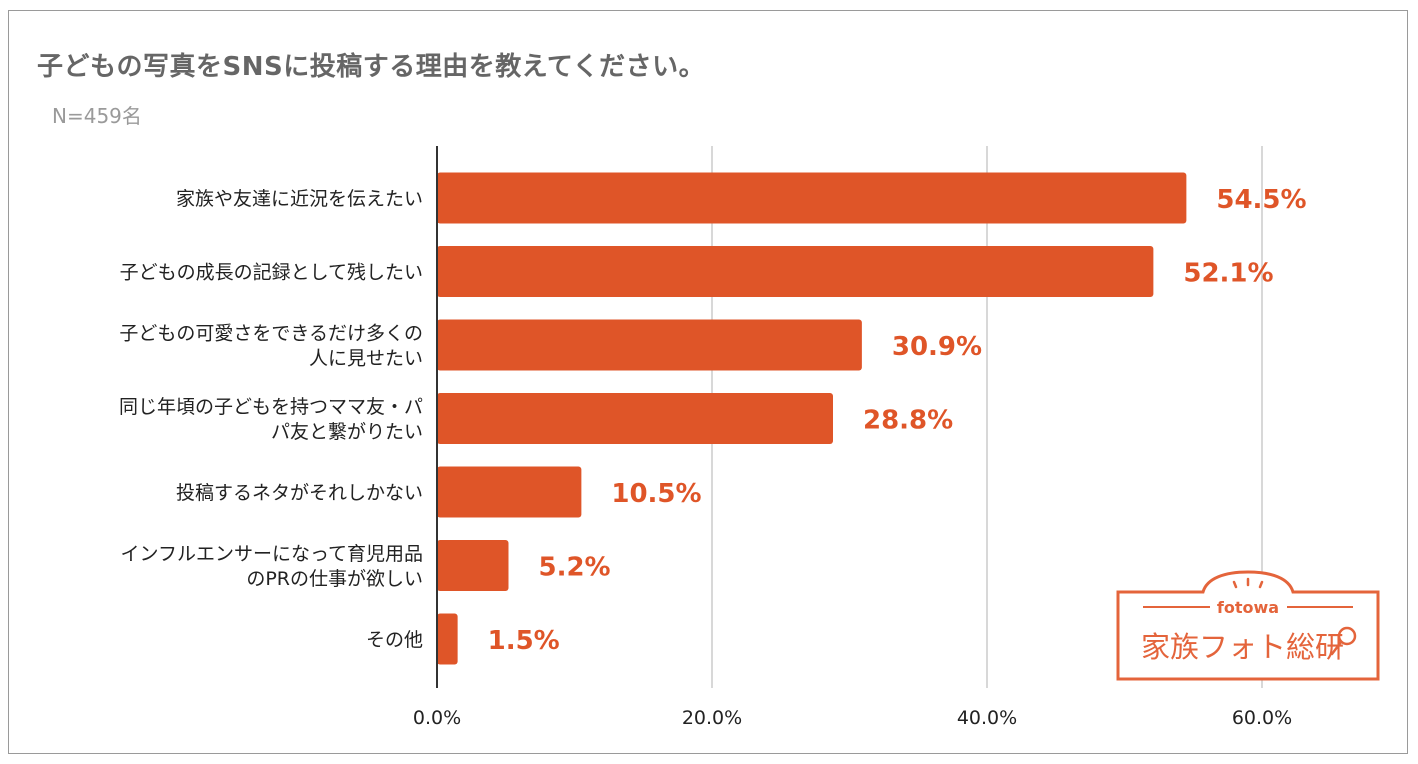  Describe the element at coordinates (394, 640) in the screenshot. I see `category-label-6-0: その他` at that location.